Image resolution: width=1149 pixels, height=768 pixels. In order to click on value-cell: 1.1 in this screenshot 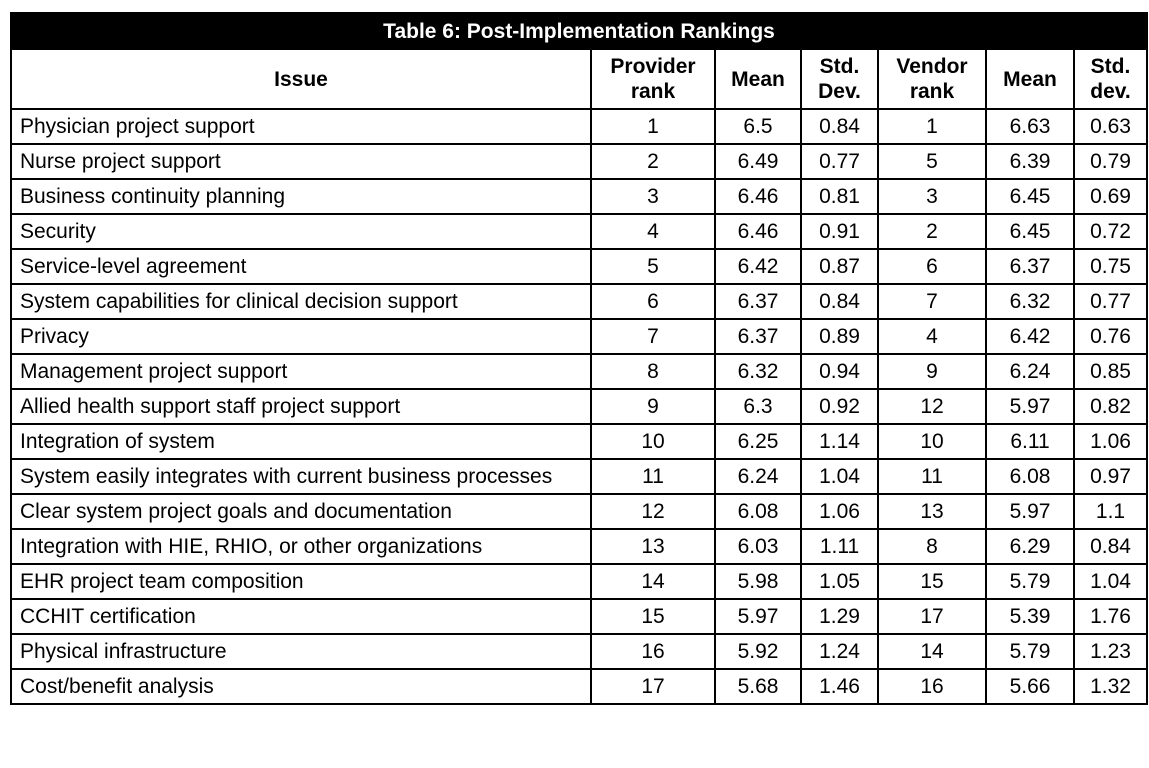, I will do `click(1110, 511)`.